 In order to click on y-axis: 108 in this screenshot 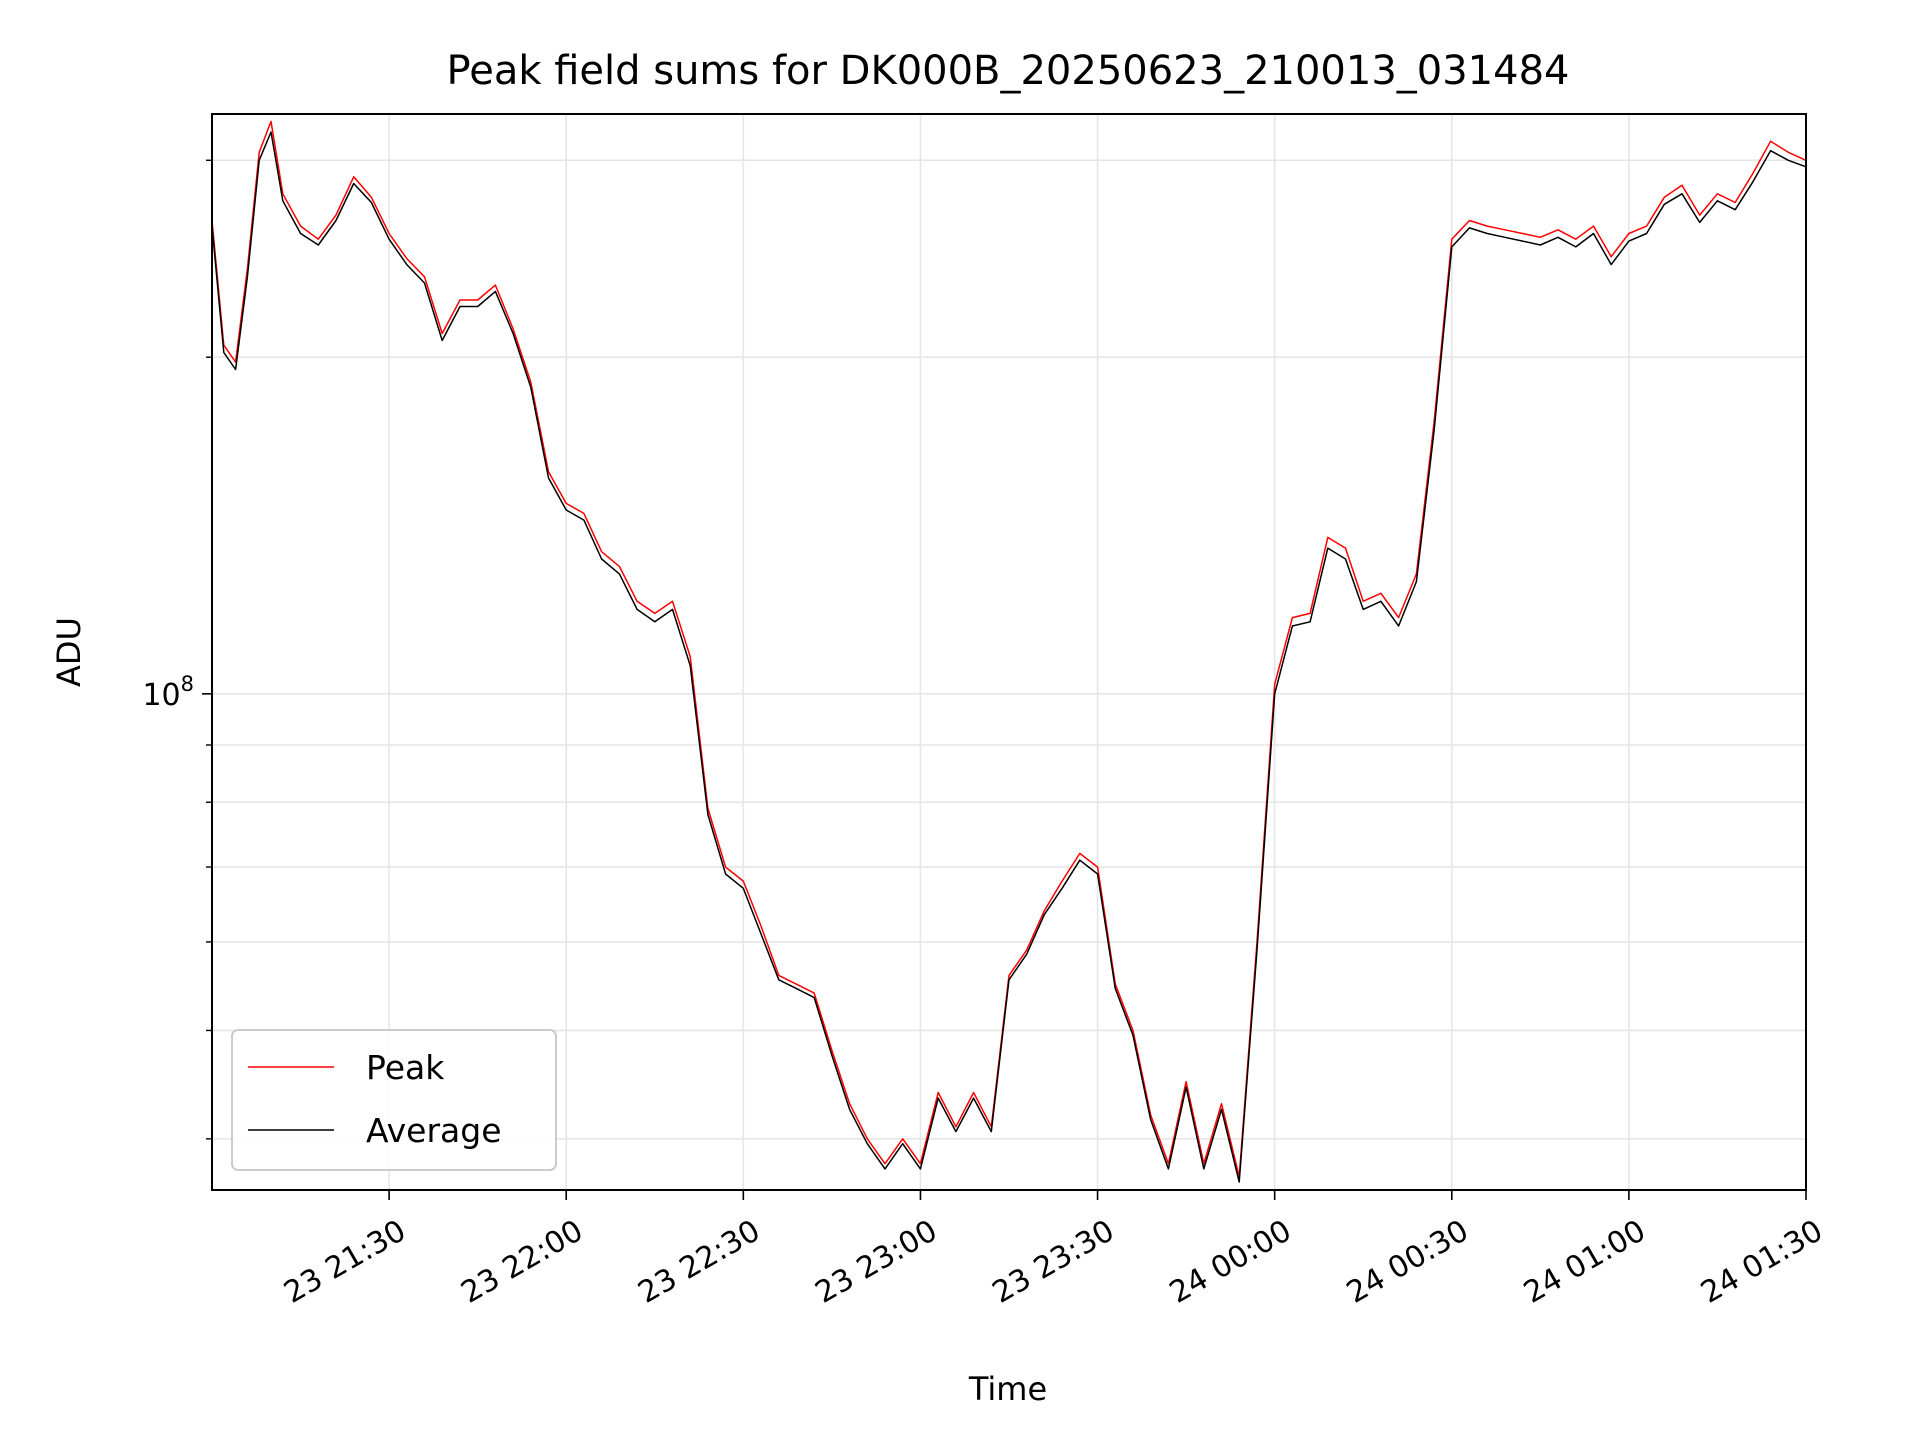, I will do `click(177, 649)`.